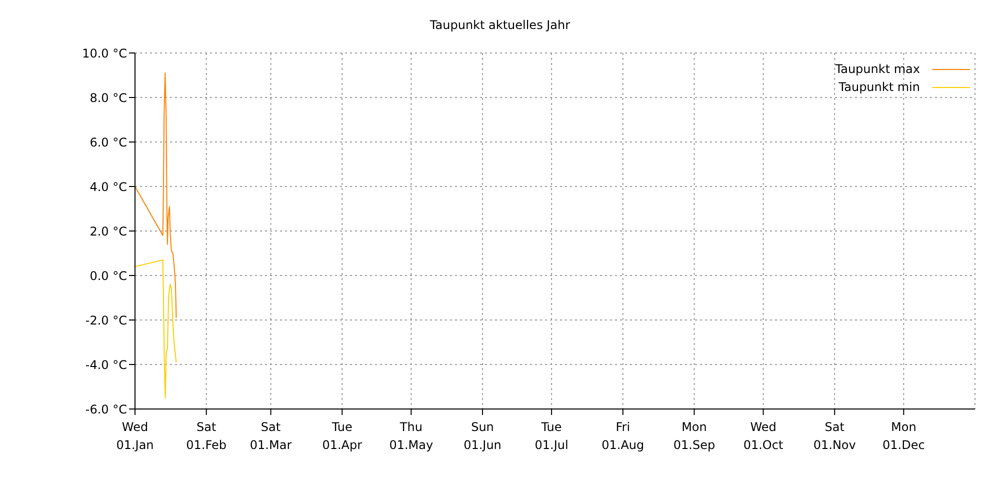 This screenshot has width=1000, height=500. Describe the element at coordinates (135, 436) in the screenshot. I see `x-tick-label: Wed 01.Jan` at that location.